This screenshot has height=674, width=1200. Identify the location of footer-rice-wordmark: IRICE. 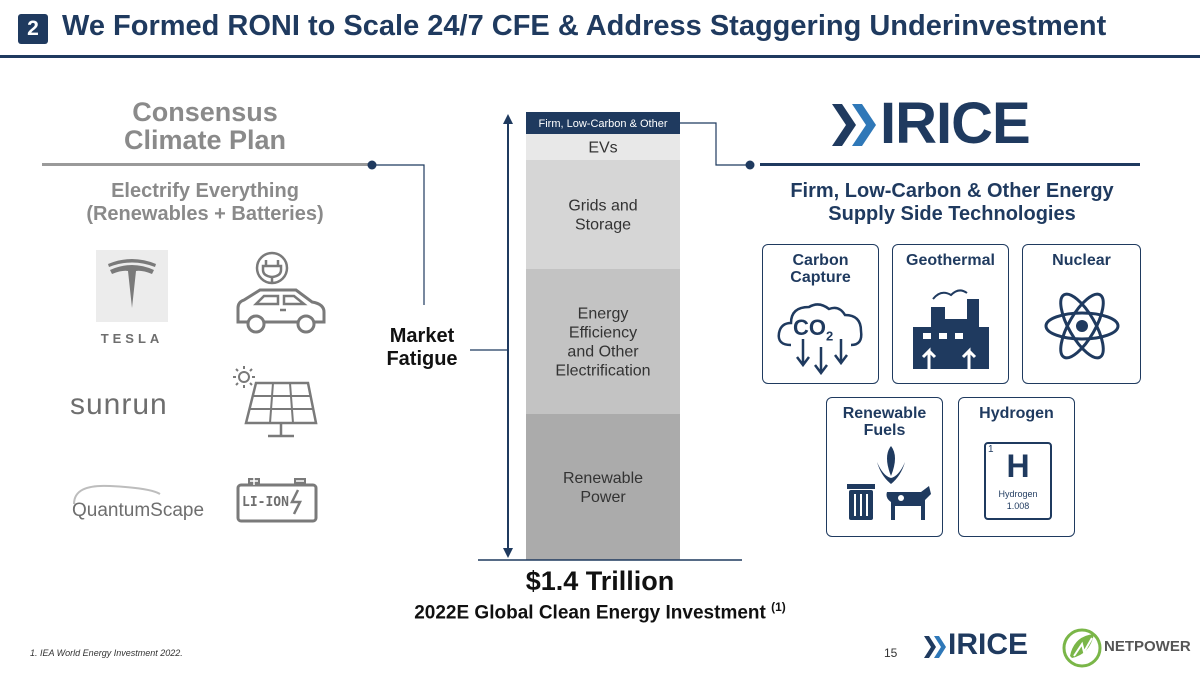
(988, 644).